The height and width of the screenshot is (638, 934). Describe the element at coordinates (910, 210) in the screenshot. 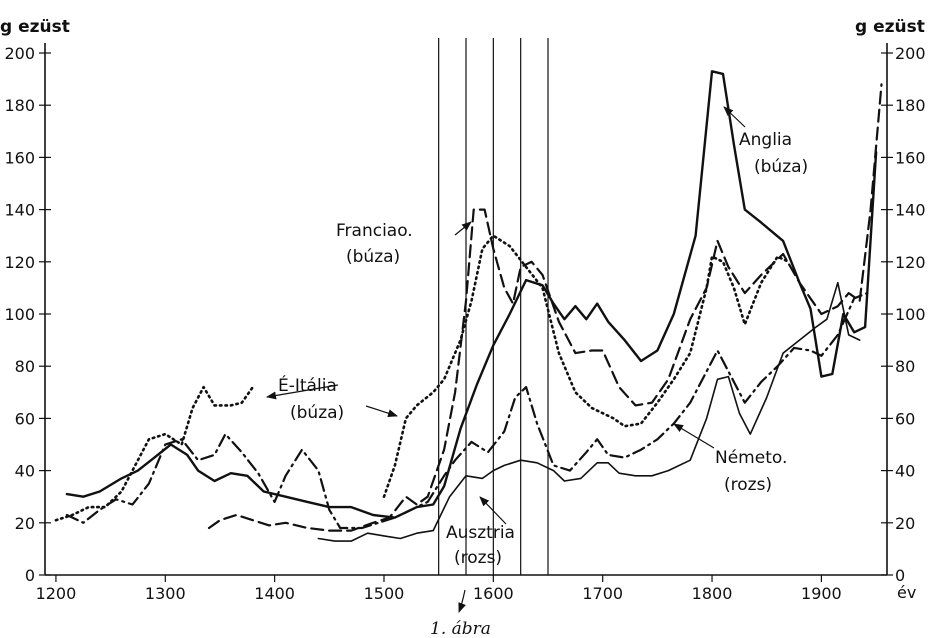

I see `y-tick-label-right: 140` at that location.